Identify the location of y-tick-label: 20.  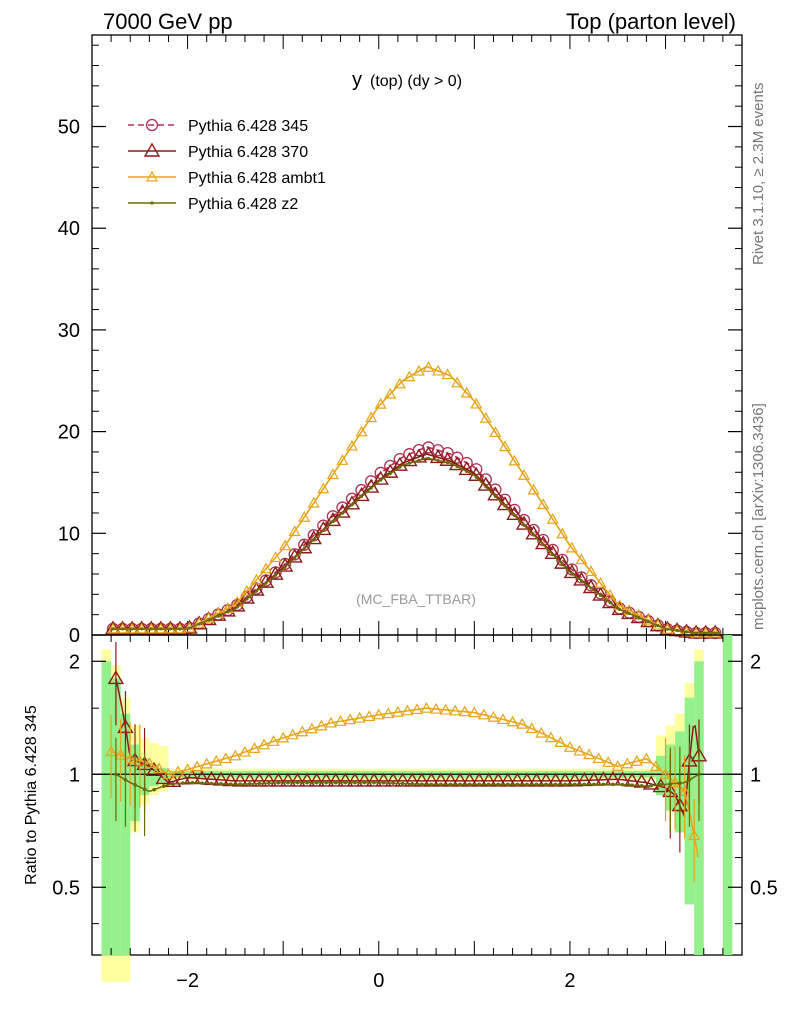
(69, 433).